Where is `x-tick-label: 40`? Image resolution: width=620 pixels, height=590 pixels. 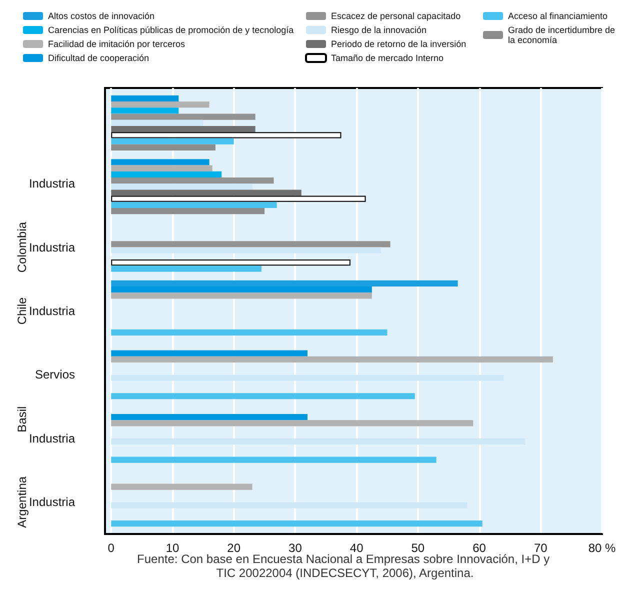
x-tick-label: 40 is located at coordinates (357, 548).